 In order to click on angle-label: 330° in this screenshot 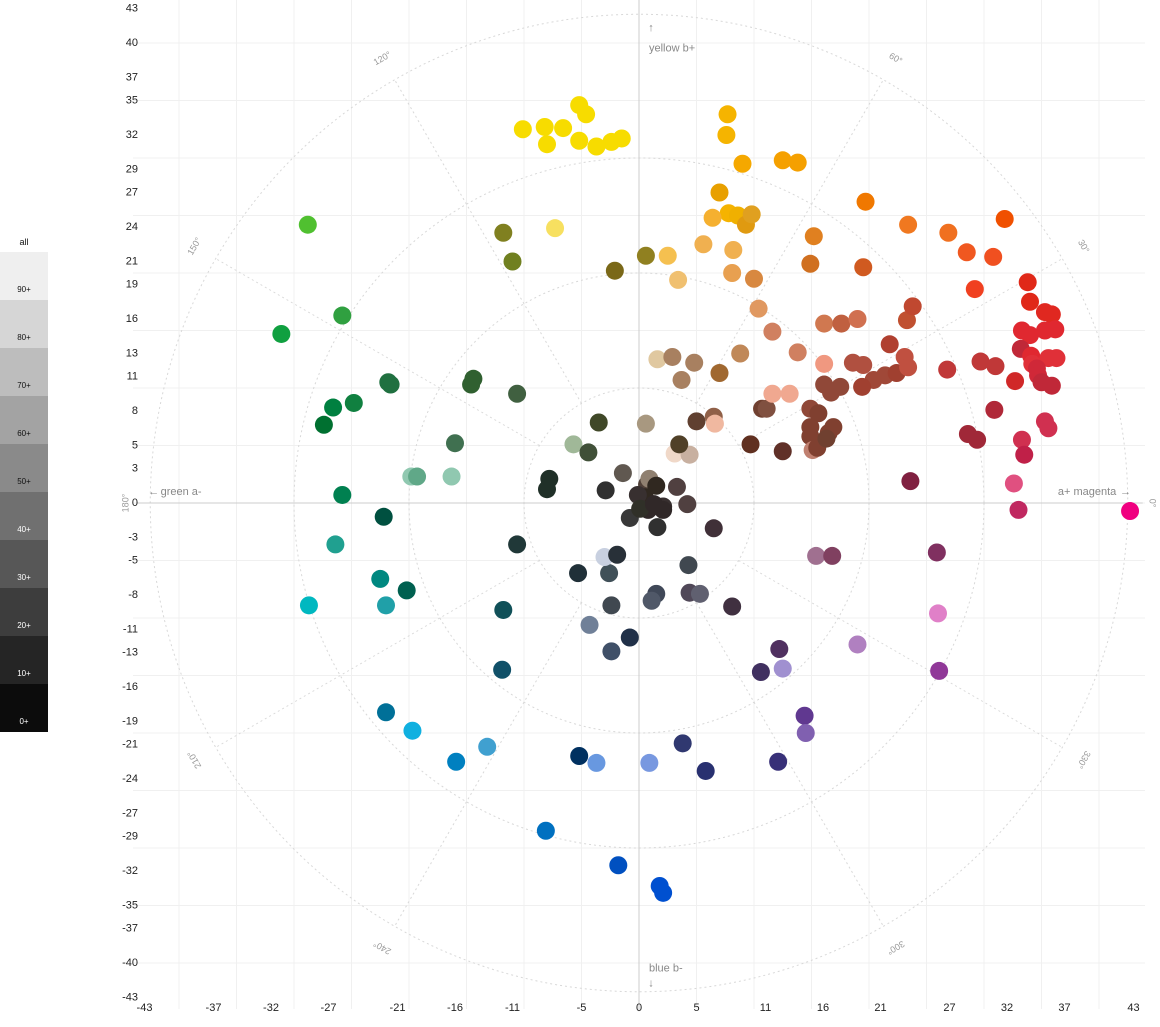, I will do `click(1084, 759)`.